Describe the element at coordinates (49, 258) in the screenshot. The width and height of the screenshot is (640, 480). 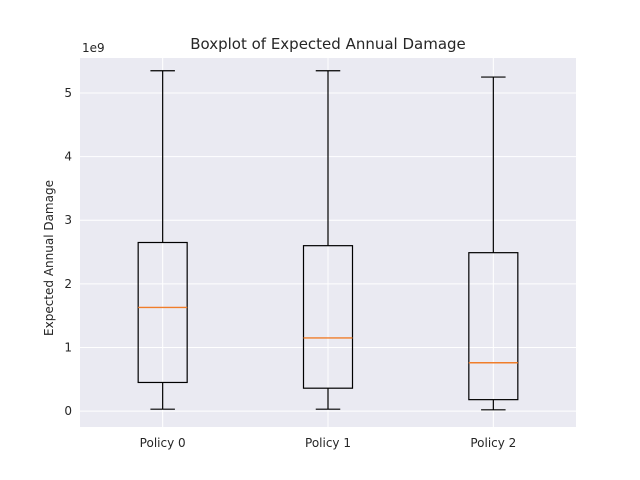
I see `y-axis-label: Expected Annual Damage` at that location.